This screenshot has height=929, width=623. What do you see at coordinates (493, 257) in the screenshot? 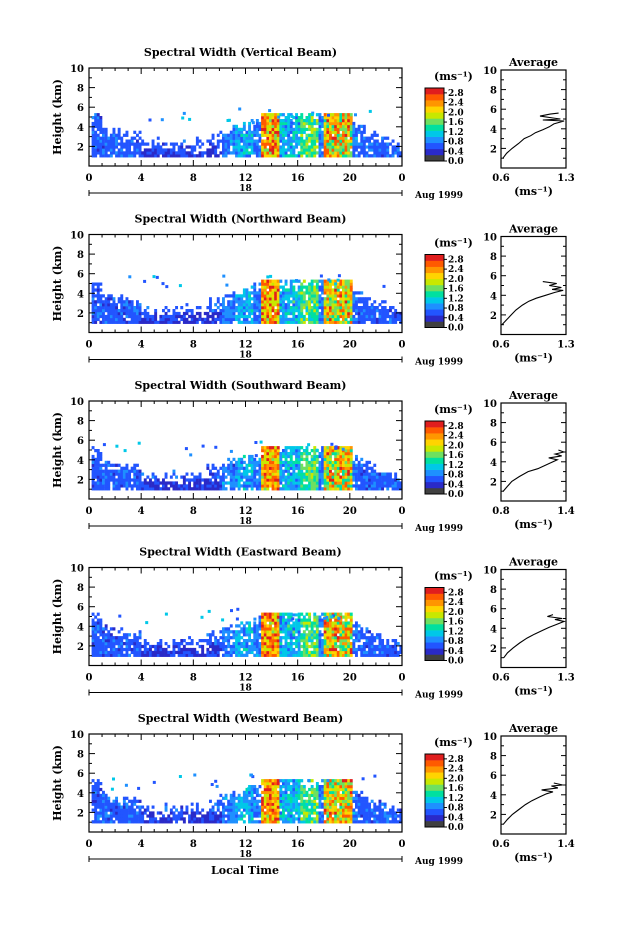
I see `average-y-tick-label: 8` at bounding box center [493, 257].